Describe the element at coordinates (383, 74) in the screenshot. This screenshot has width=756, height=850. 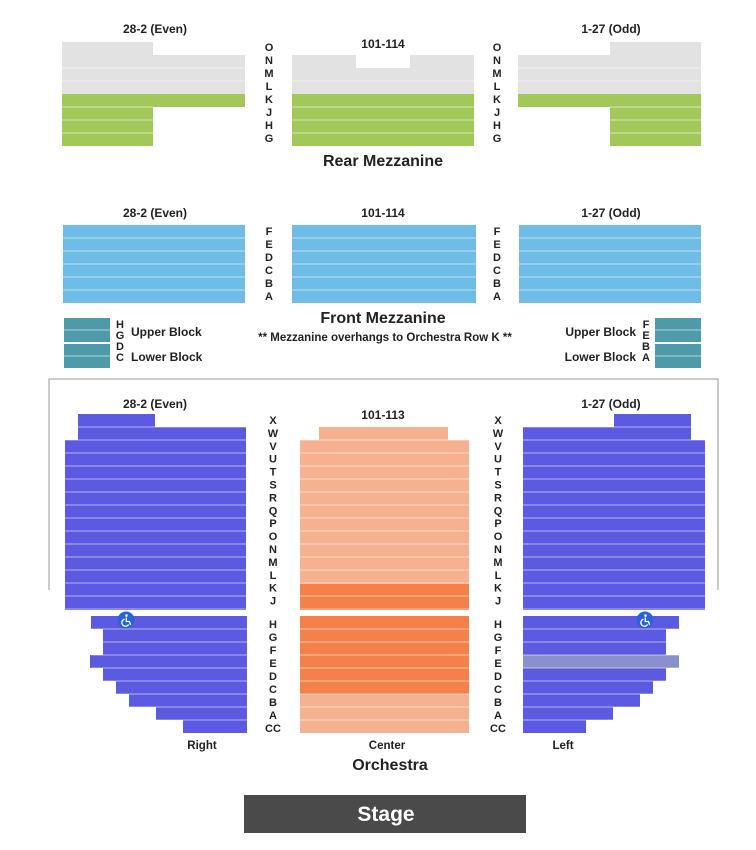
I see `rear-mezz-center-grey` at that location.